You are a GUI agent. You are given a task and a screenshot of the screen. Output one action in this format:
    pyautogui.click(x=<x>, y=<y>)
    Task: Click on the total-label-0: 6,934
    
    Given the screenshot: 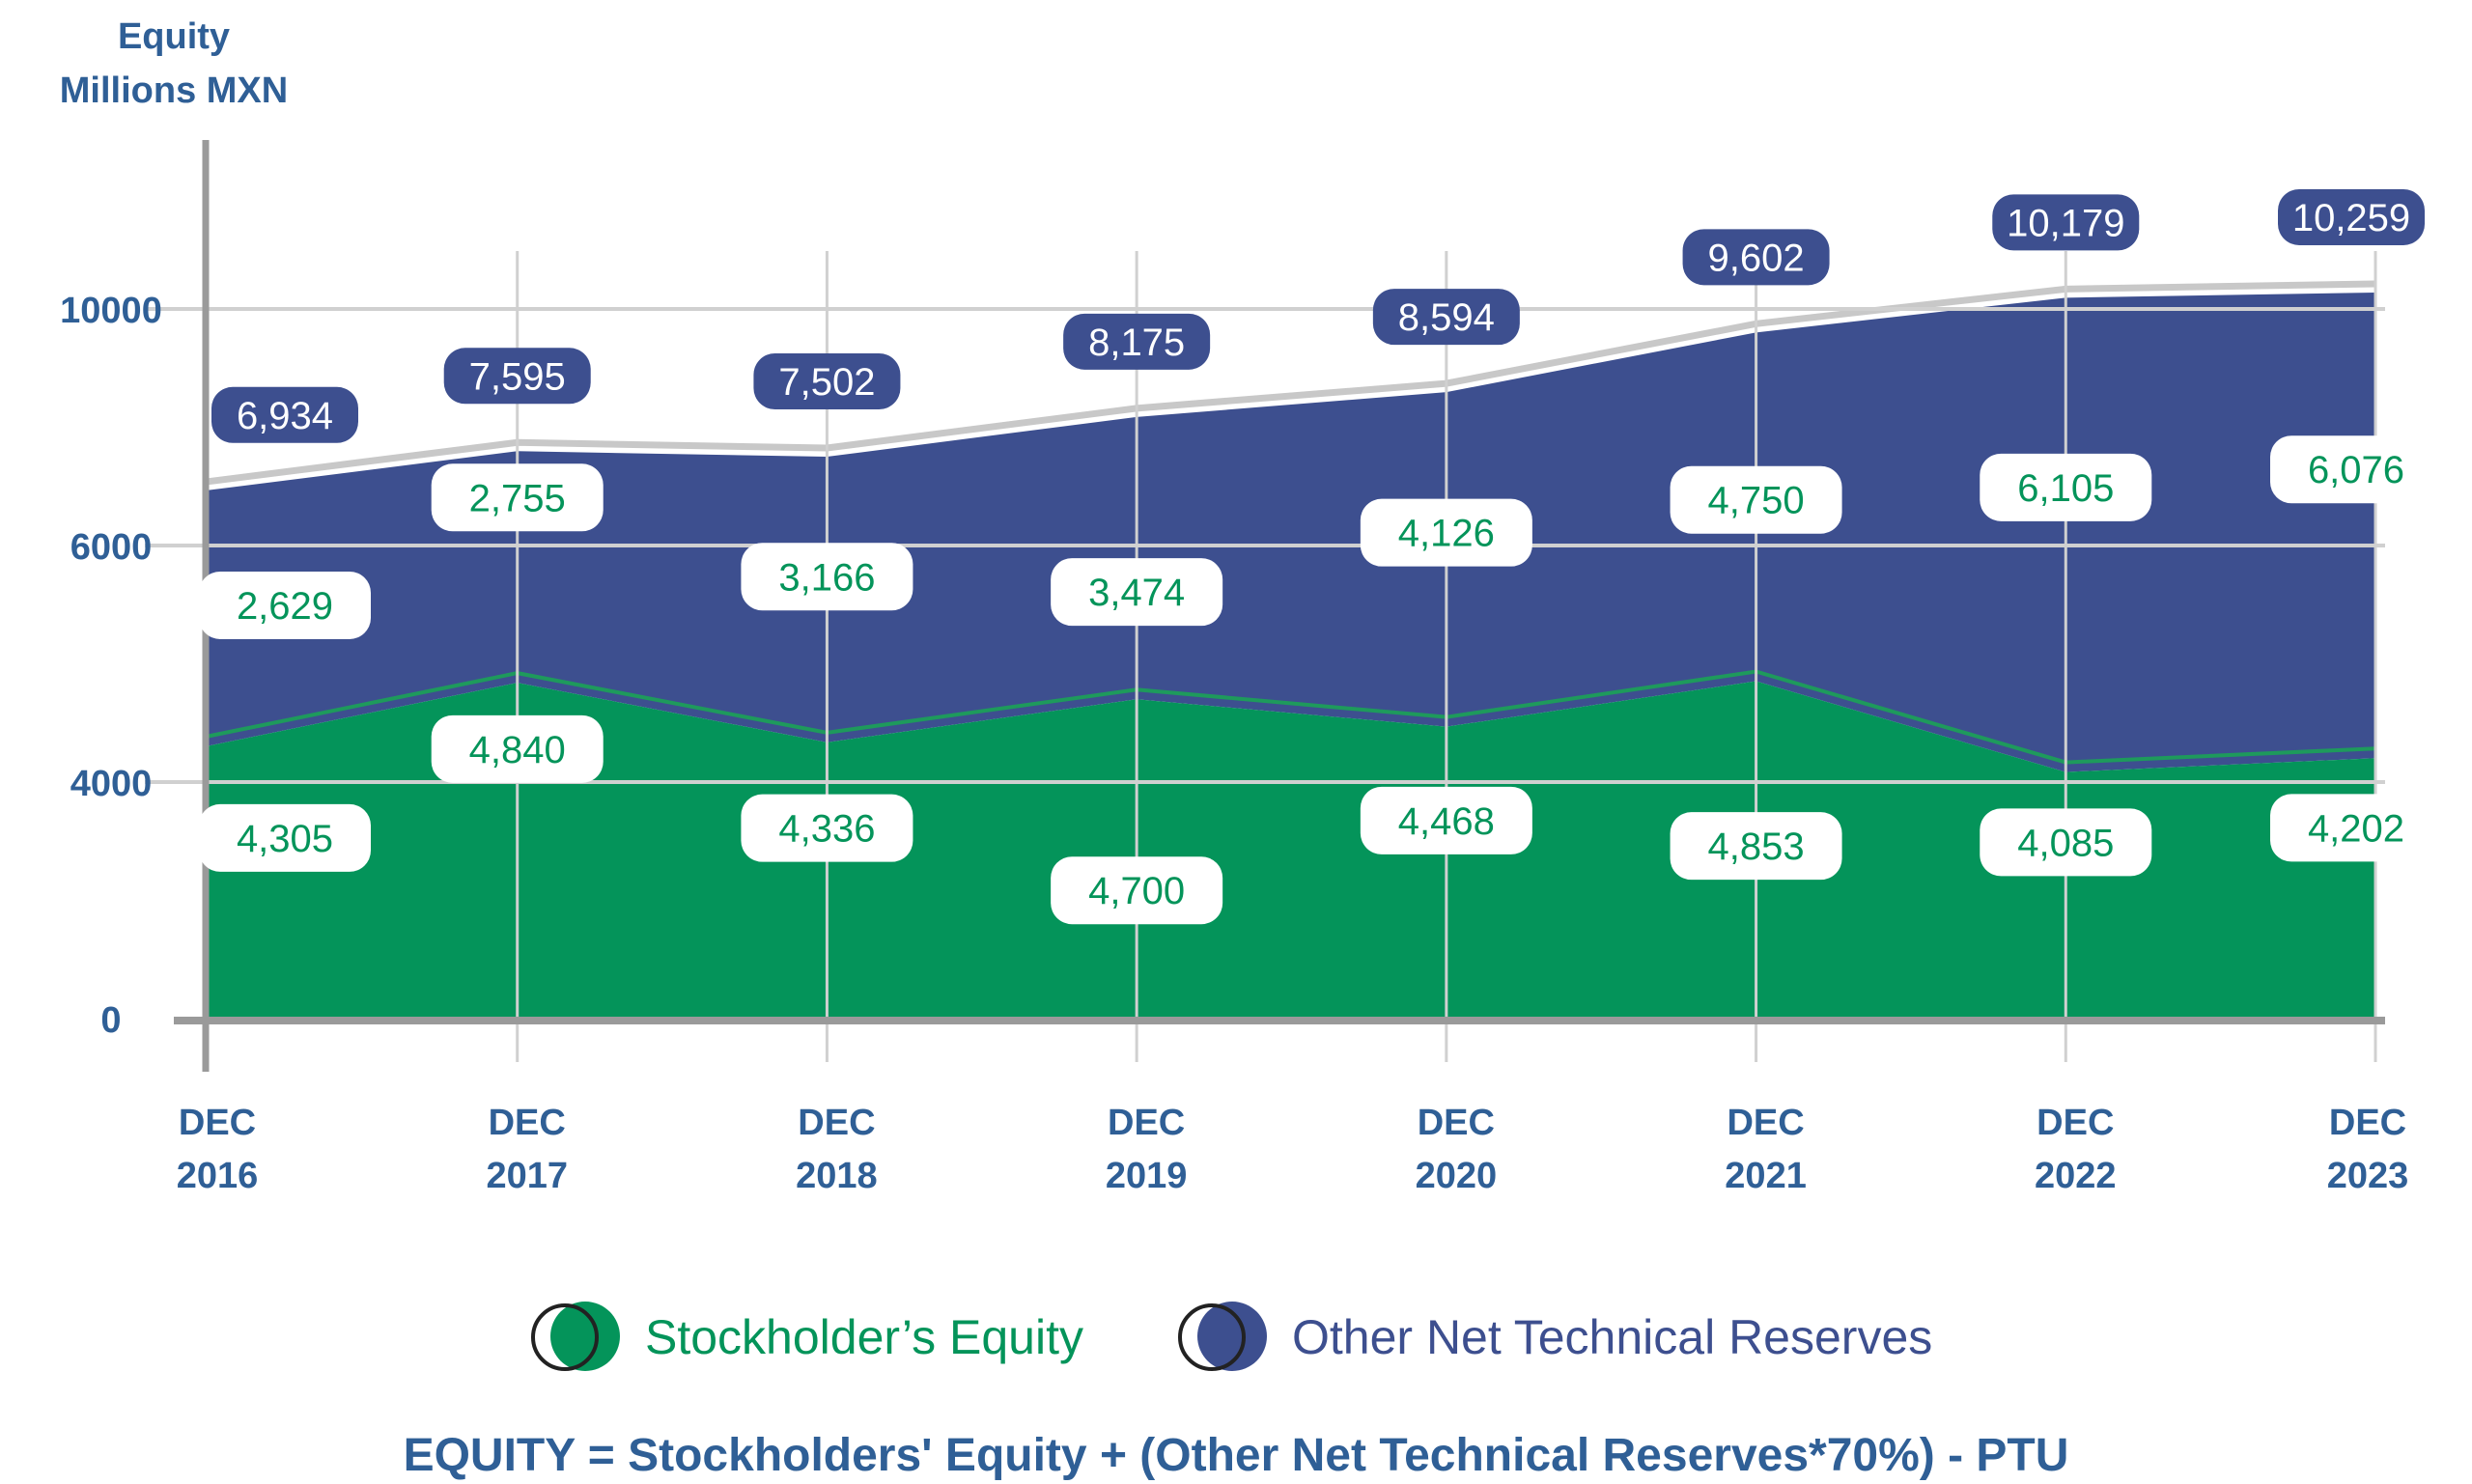 What is the action you would take?
    pyautogui.click(x=284, y=415)
    